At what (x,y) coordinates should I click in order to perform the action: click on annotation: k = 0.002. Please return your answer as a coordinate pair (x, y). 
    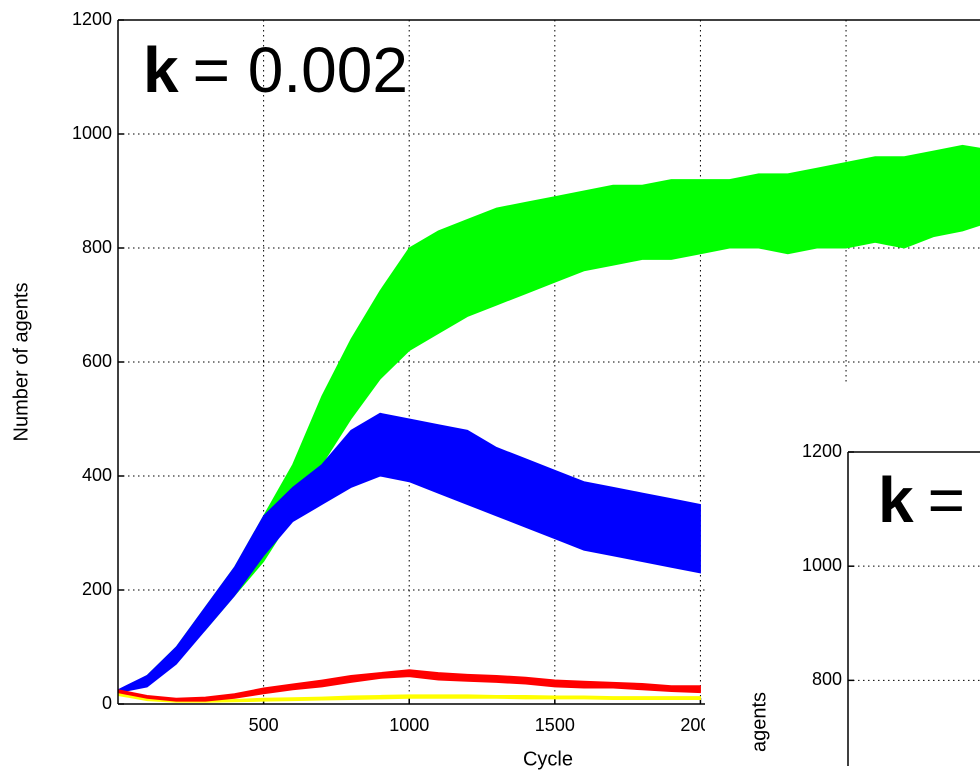
    Looking at the image, I should click on (275, 70).